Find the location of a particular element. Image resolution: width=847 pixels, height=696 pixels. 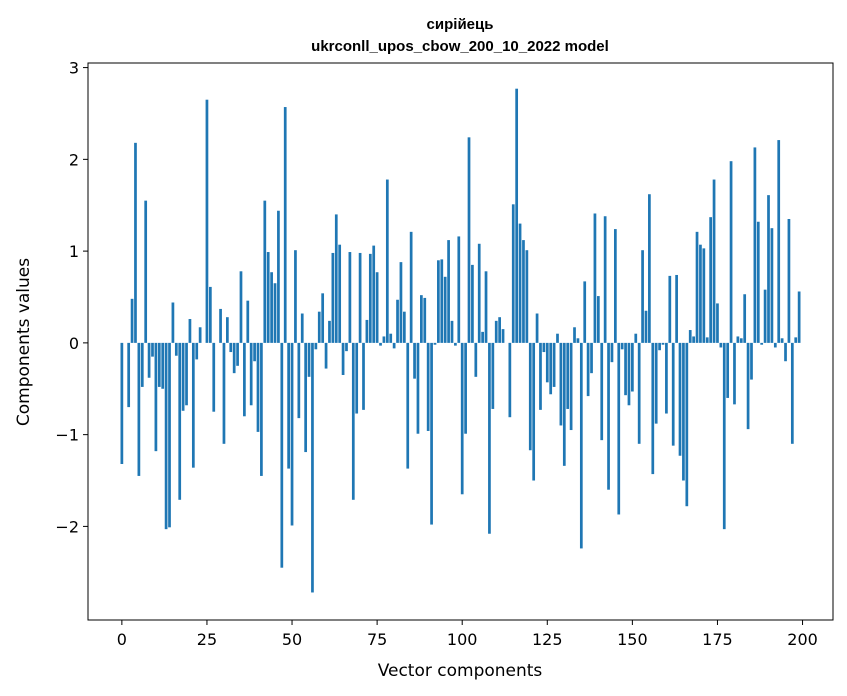

y-tick-label: 3 is located at coordinates (74, 68).